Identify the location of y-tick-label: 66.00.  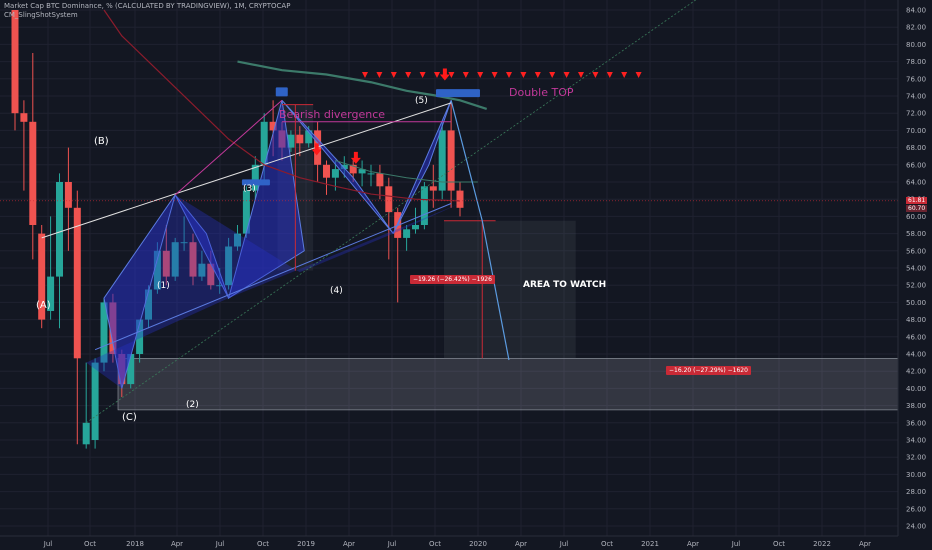
(916, 165).